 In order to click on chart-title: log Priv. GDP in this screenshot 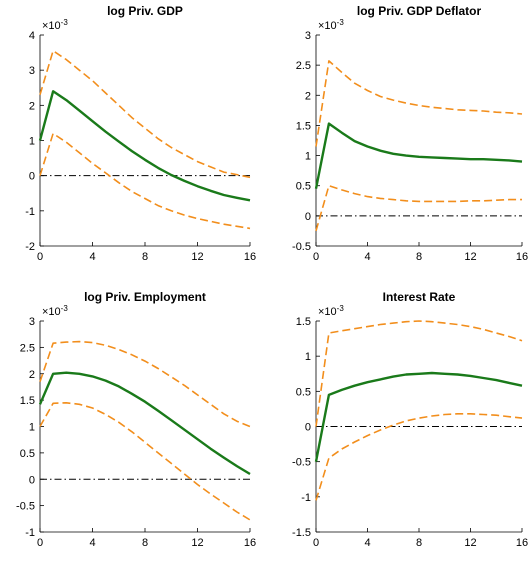, I will do `click(145, 11)`.